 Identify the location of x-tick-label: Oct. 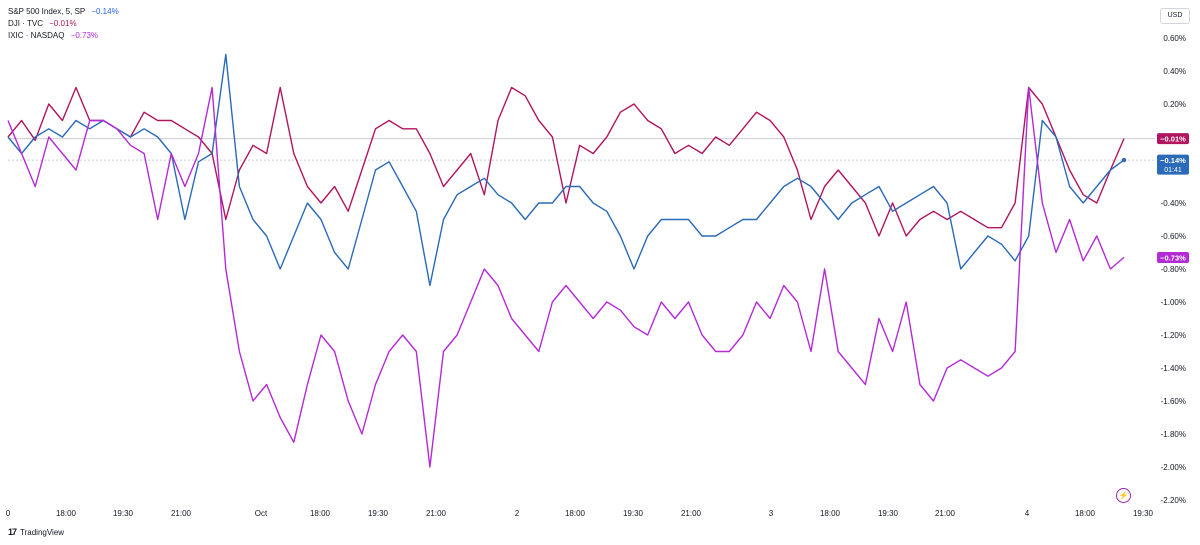
(261, 513).